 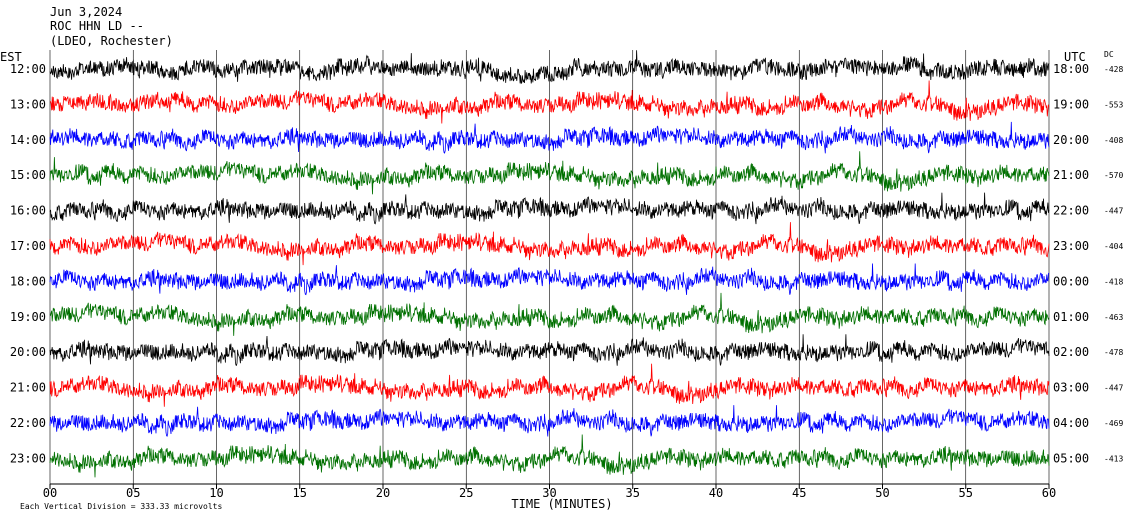 What do you see at coordinates (1113, 104) in the screenshot?
I see `dc-value: -553` at bounding box center [1113, 104].